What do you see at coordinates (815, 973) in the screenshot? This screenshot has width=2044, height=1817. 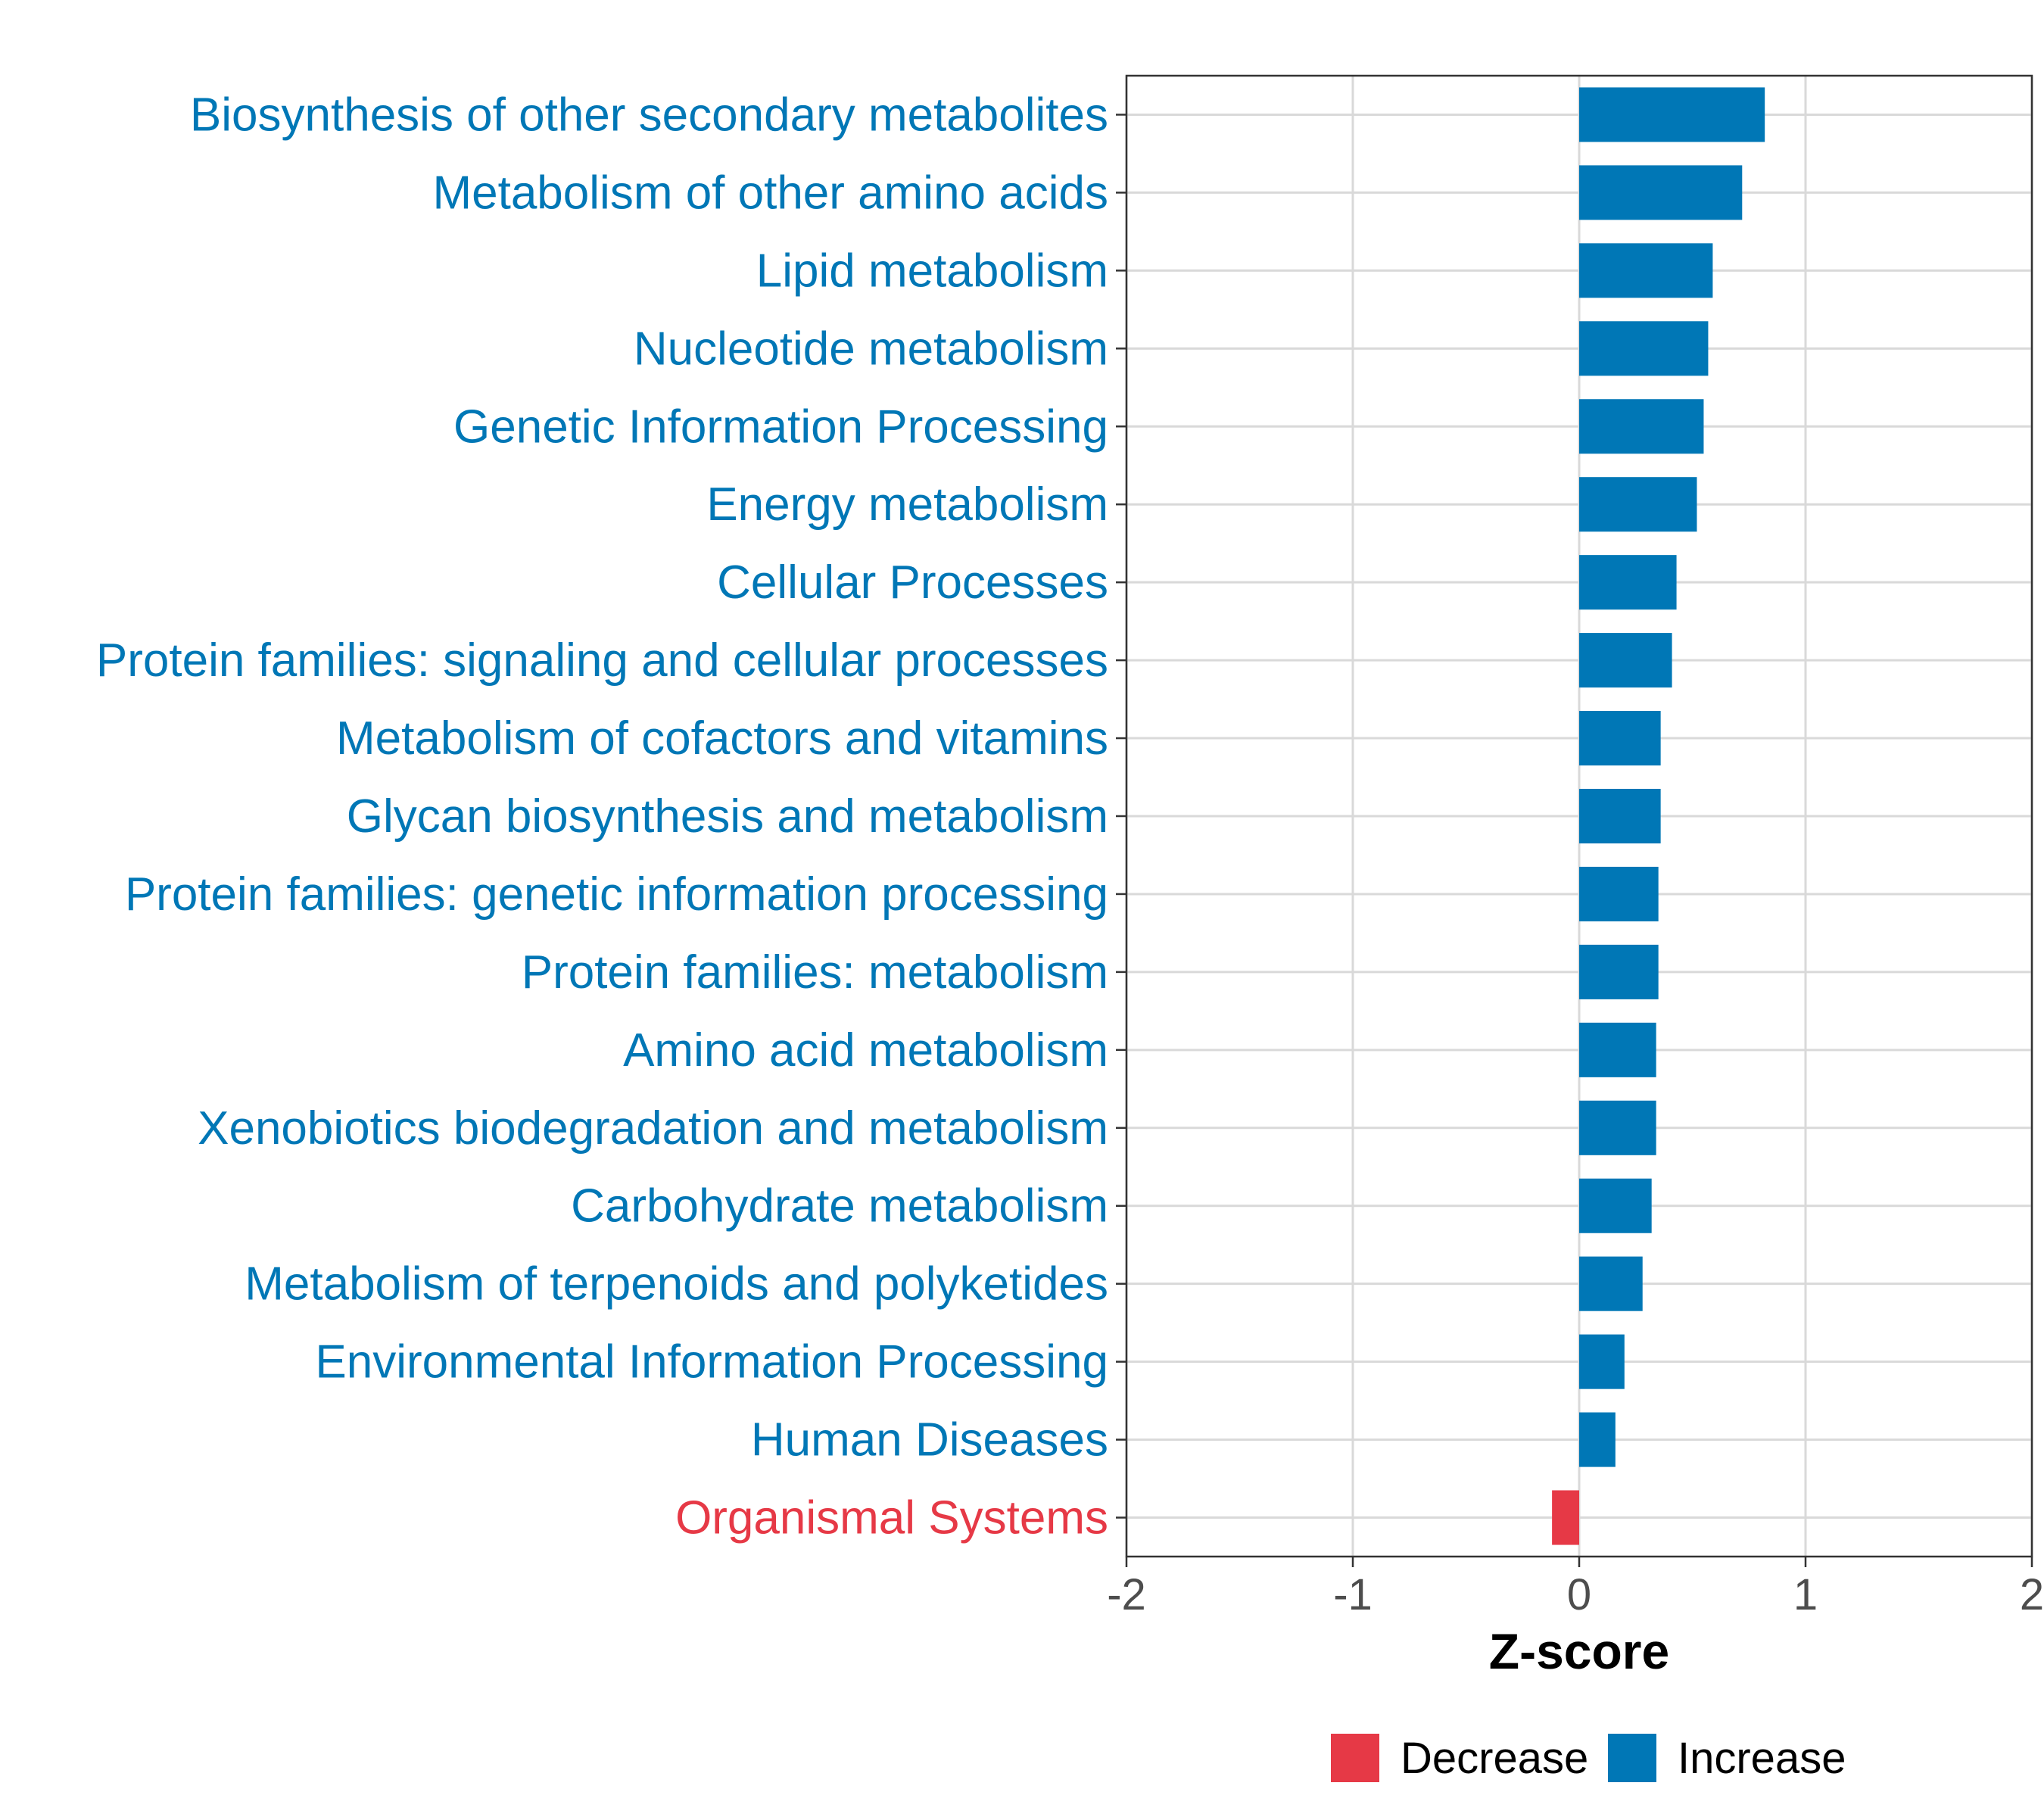 I see `y-tick-label: Protein families: metabolism` at bounding box center [815, 973].